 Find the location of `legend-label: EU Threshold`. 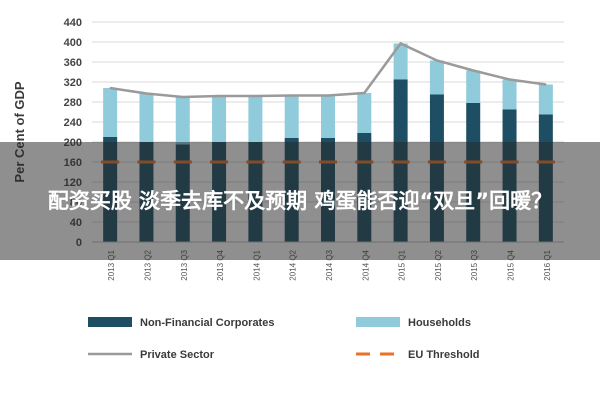

legend-label: EU Threshold is located at coordinates (444, 355).